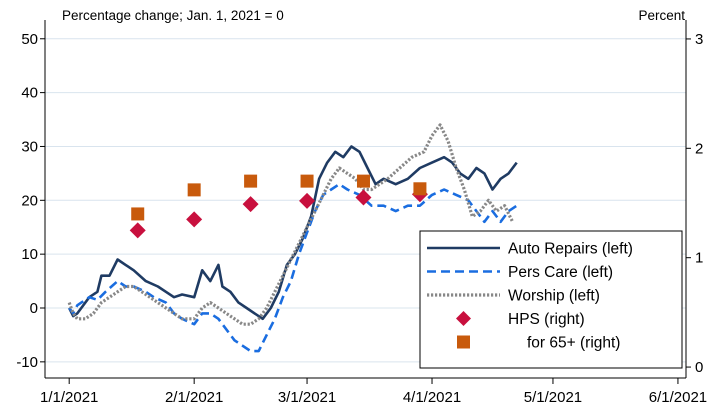  Describe the element at coordinates (699, 367) in the screenshot. I see `right-tick-label: 0` at that location.